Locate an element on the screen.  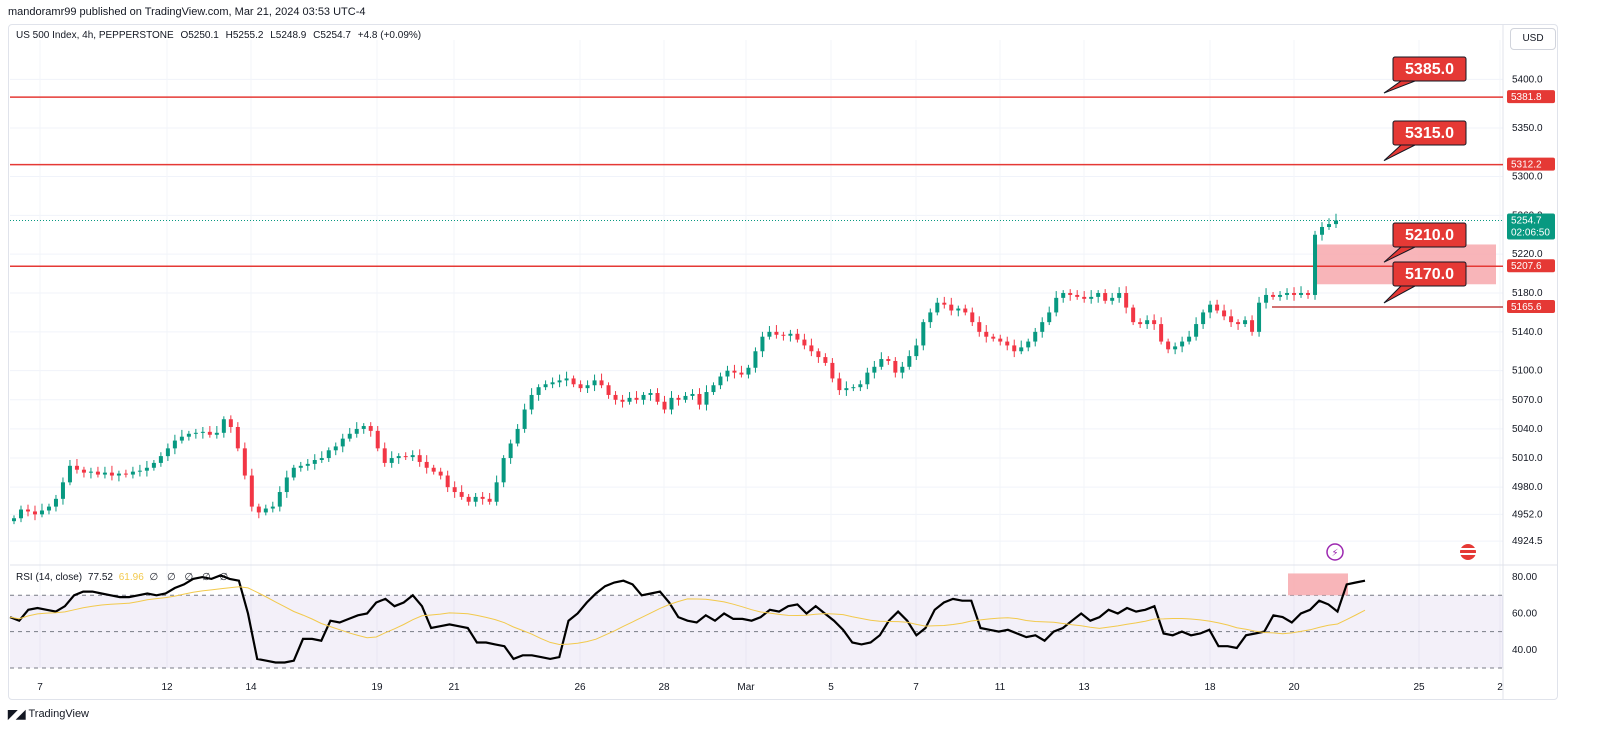
rsi-title: RSI (14, close) is located at coordinates (49, 577).